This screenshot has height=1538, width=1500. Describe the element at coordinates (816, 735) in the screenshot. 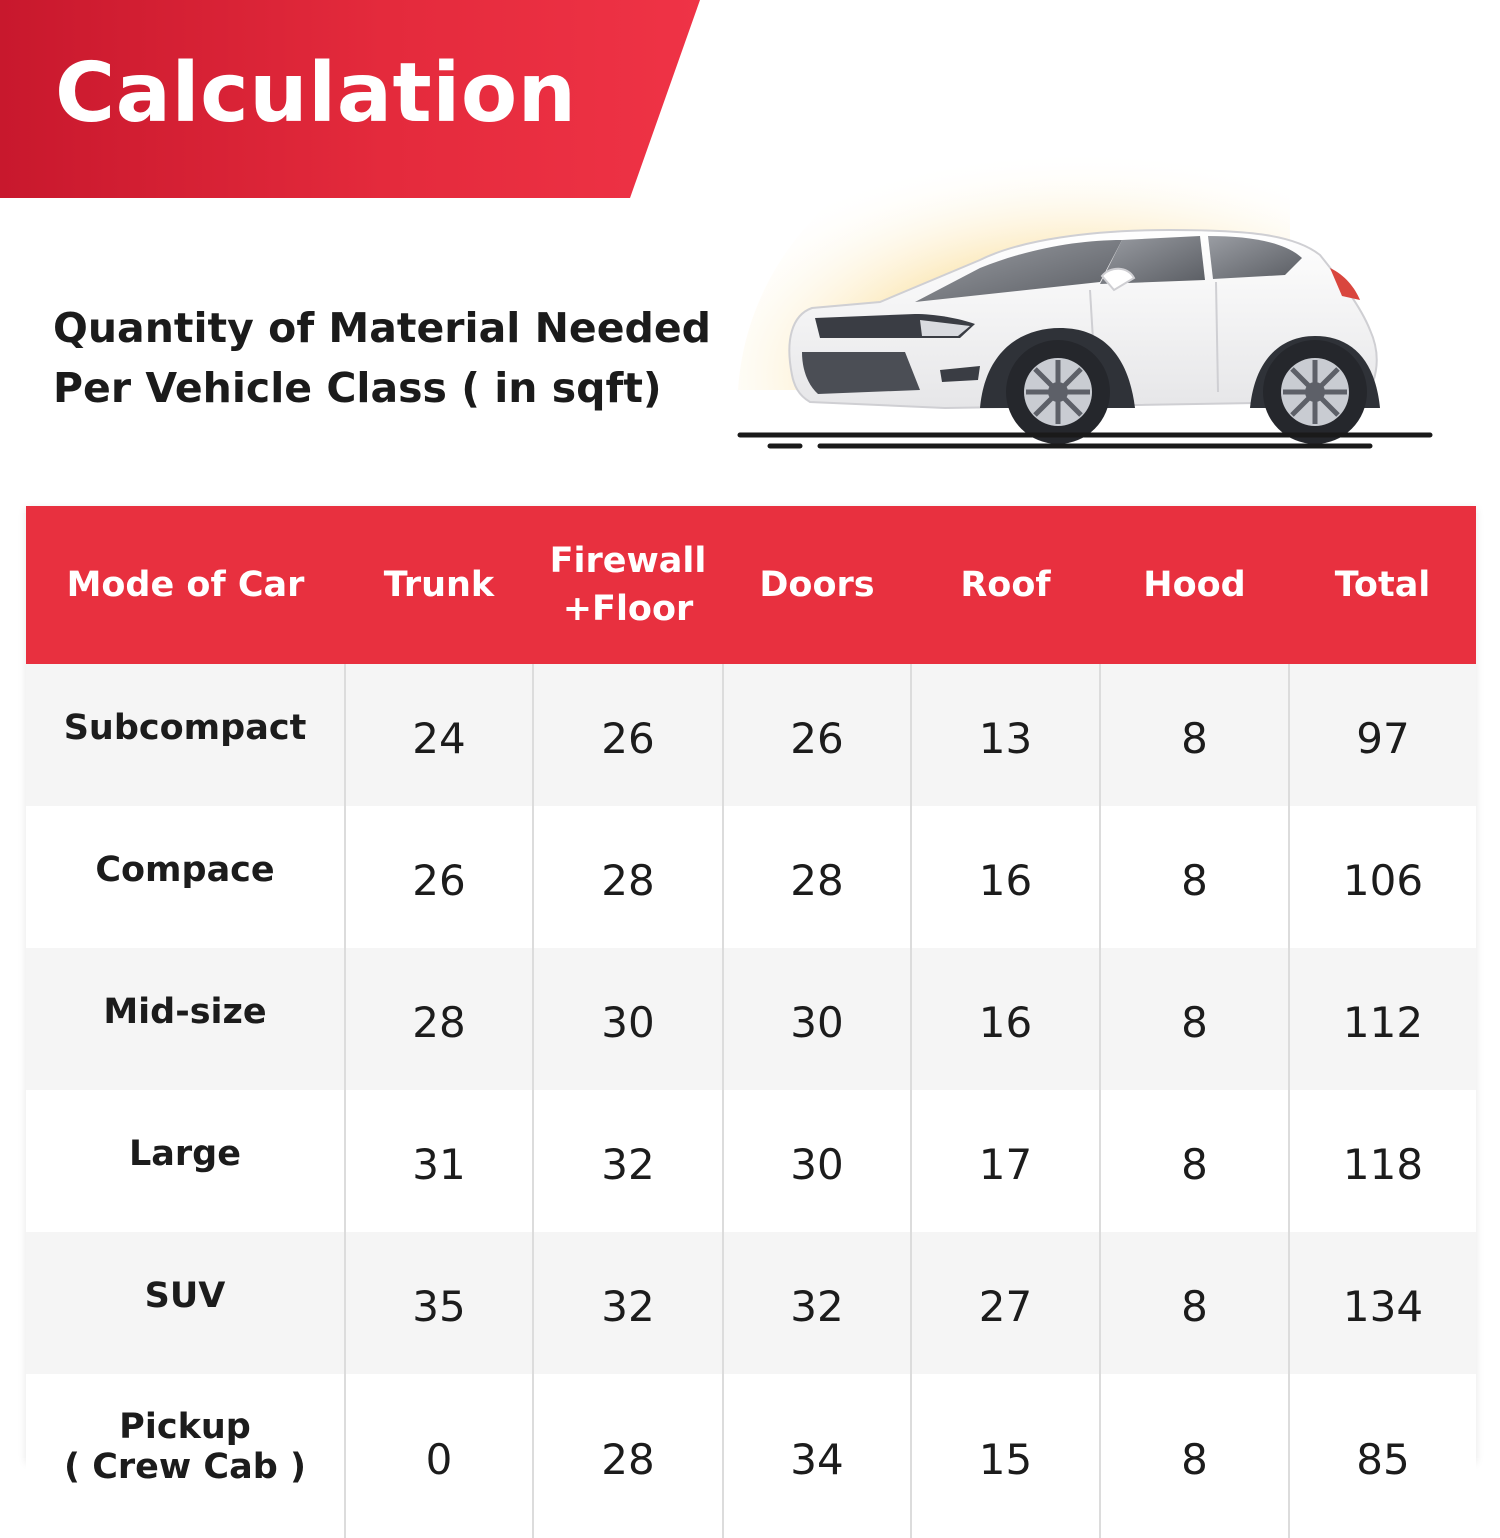

I see `cell-doors: 26` at that location.